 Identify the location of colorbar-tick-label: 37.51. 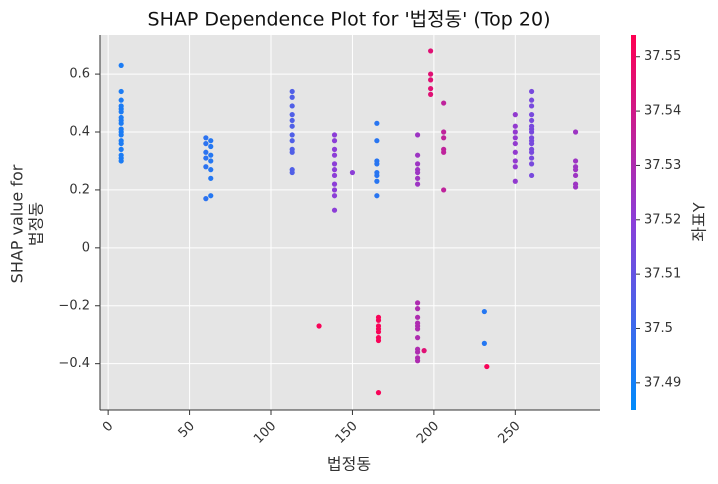
(662, 274).